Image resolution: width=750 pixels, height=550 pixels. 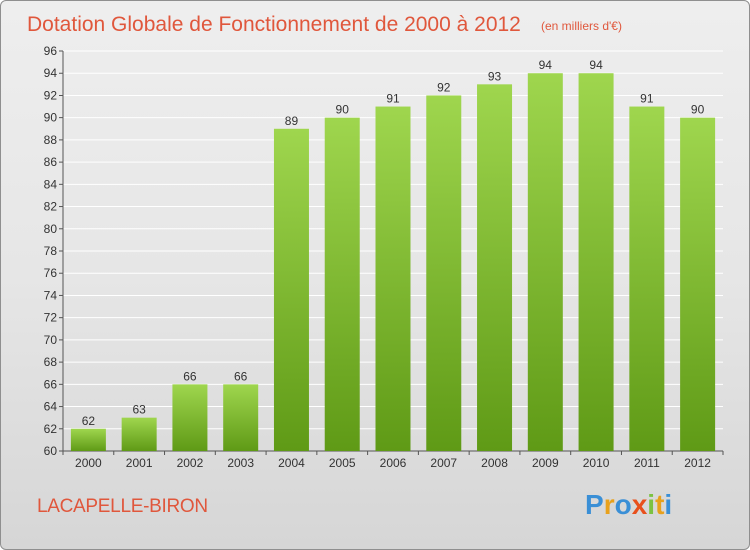 What do you see at coordinates (660, 504) in the screenshot?
I see `logo-letter: t` at bounding box center [660, 504].